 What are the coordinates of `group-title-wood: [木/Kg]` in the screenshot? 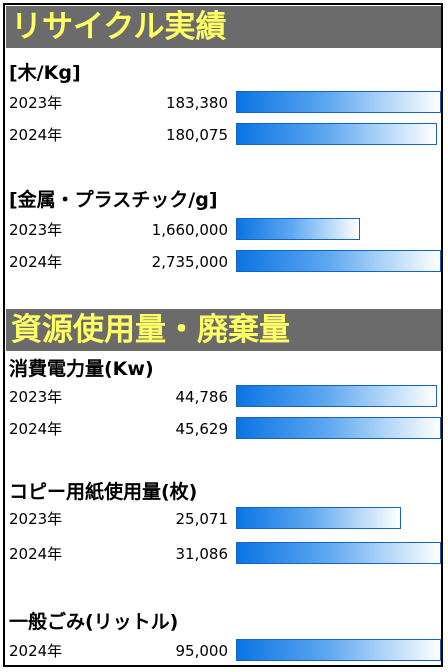 It's located at (45, 73).